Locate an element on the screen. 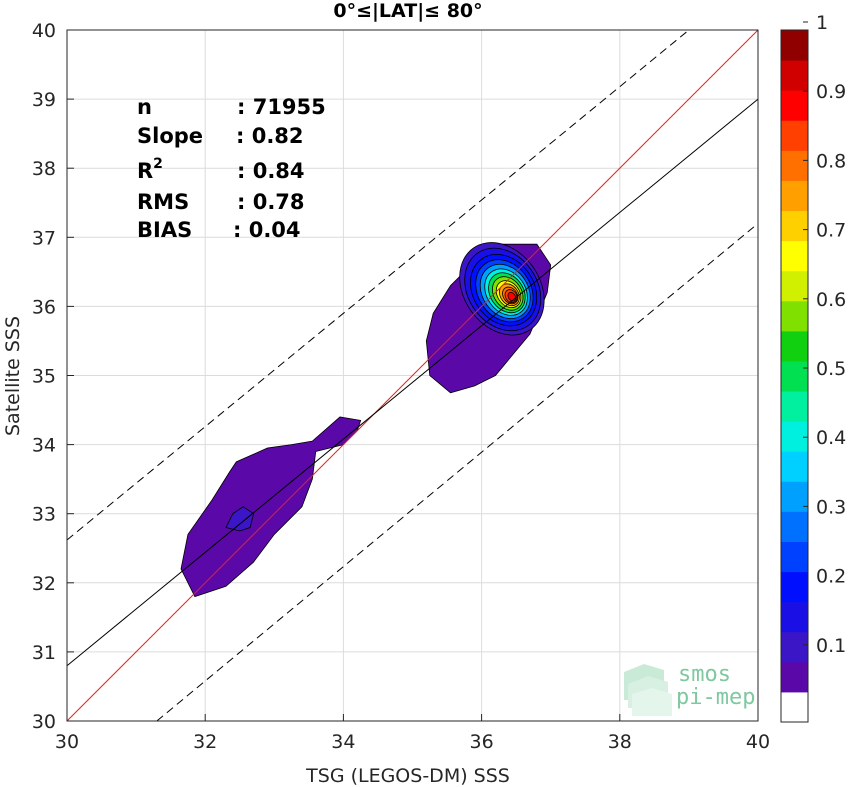  stat-label: R2 is located at coordinates (150, 169).